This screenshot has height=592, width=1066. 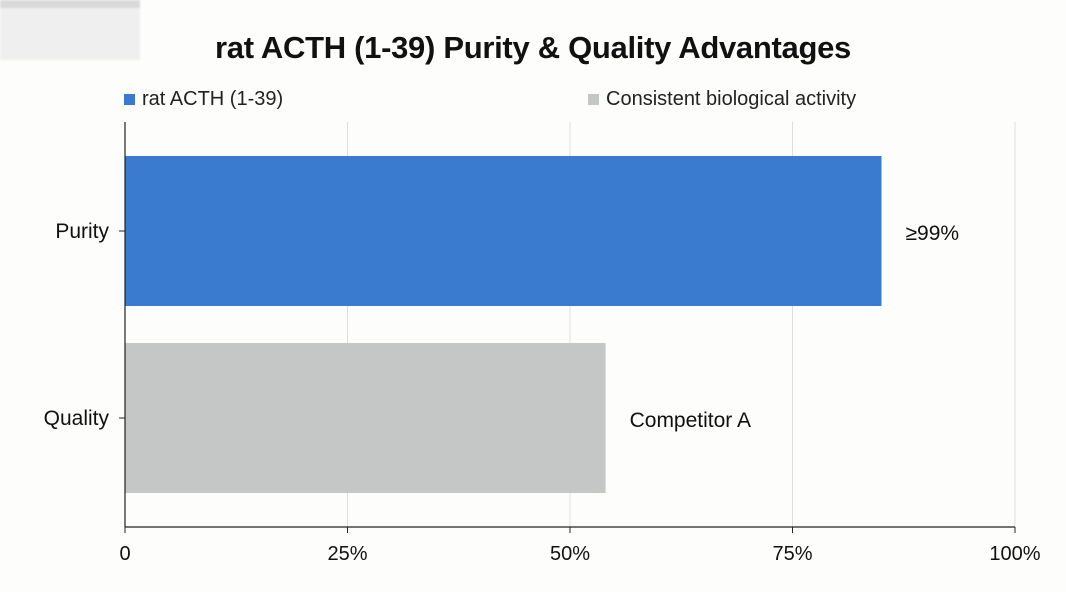 What do you see at coordinates (124, 554) in the screenshot?
I see `x-tick-label: 0` at bounding box center [124, 554].